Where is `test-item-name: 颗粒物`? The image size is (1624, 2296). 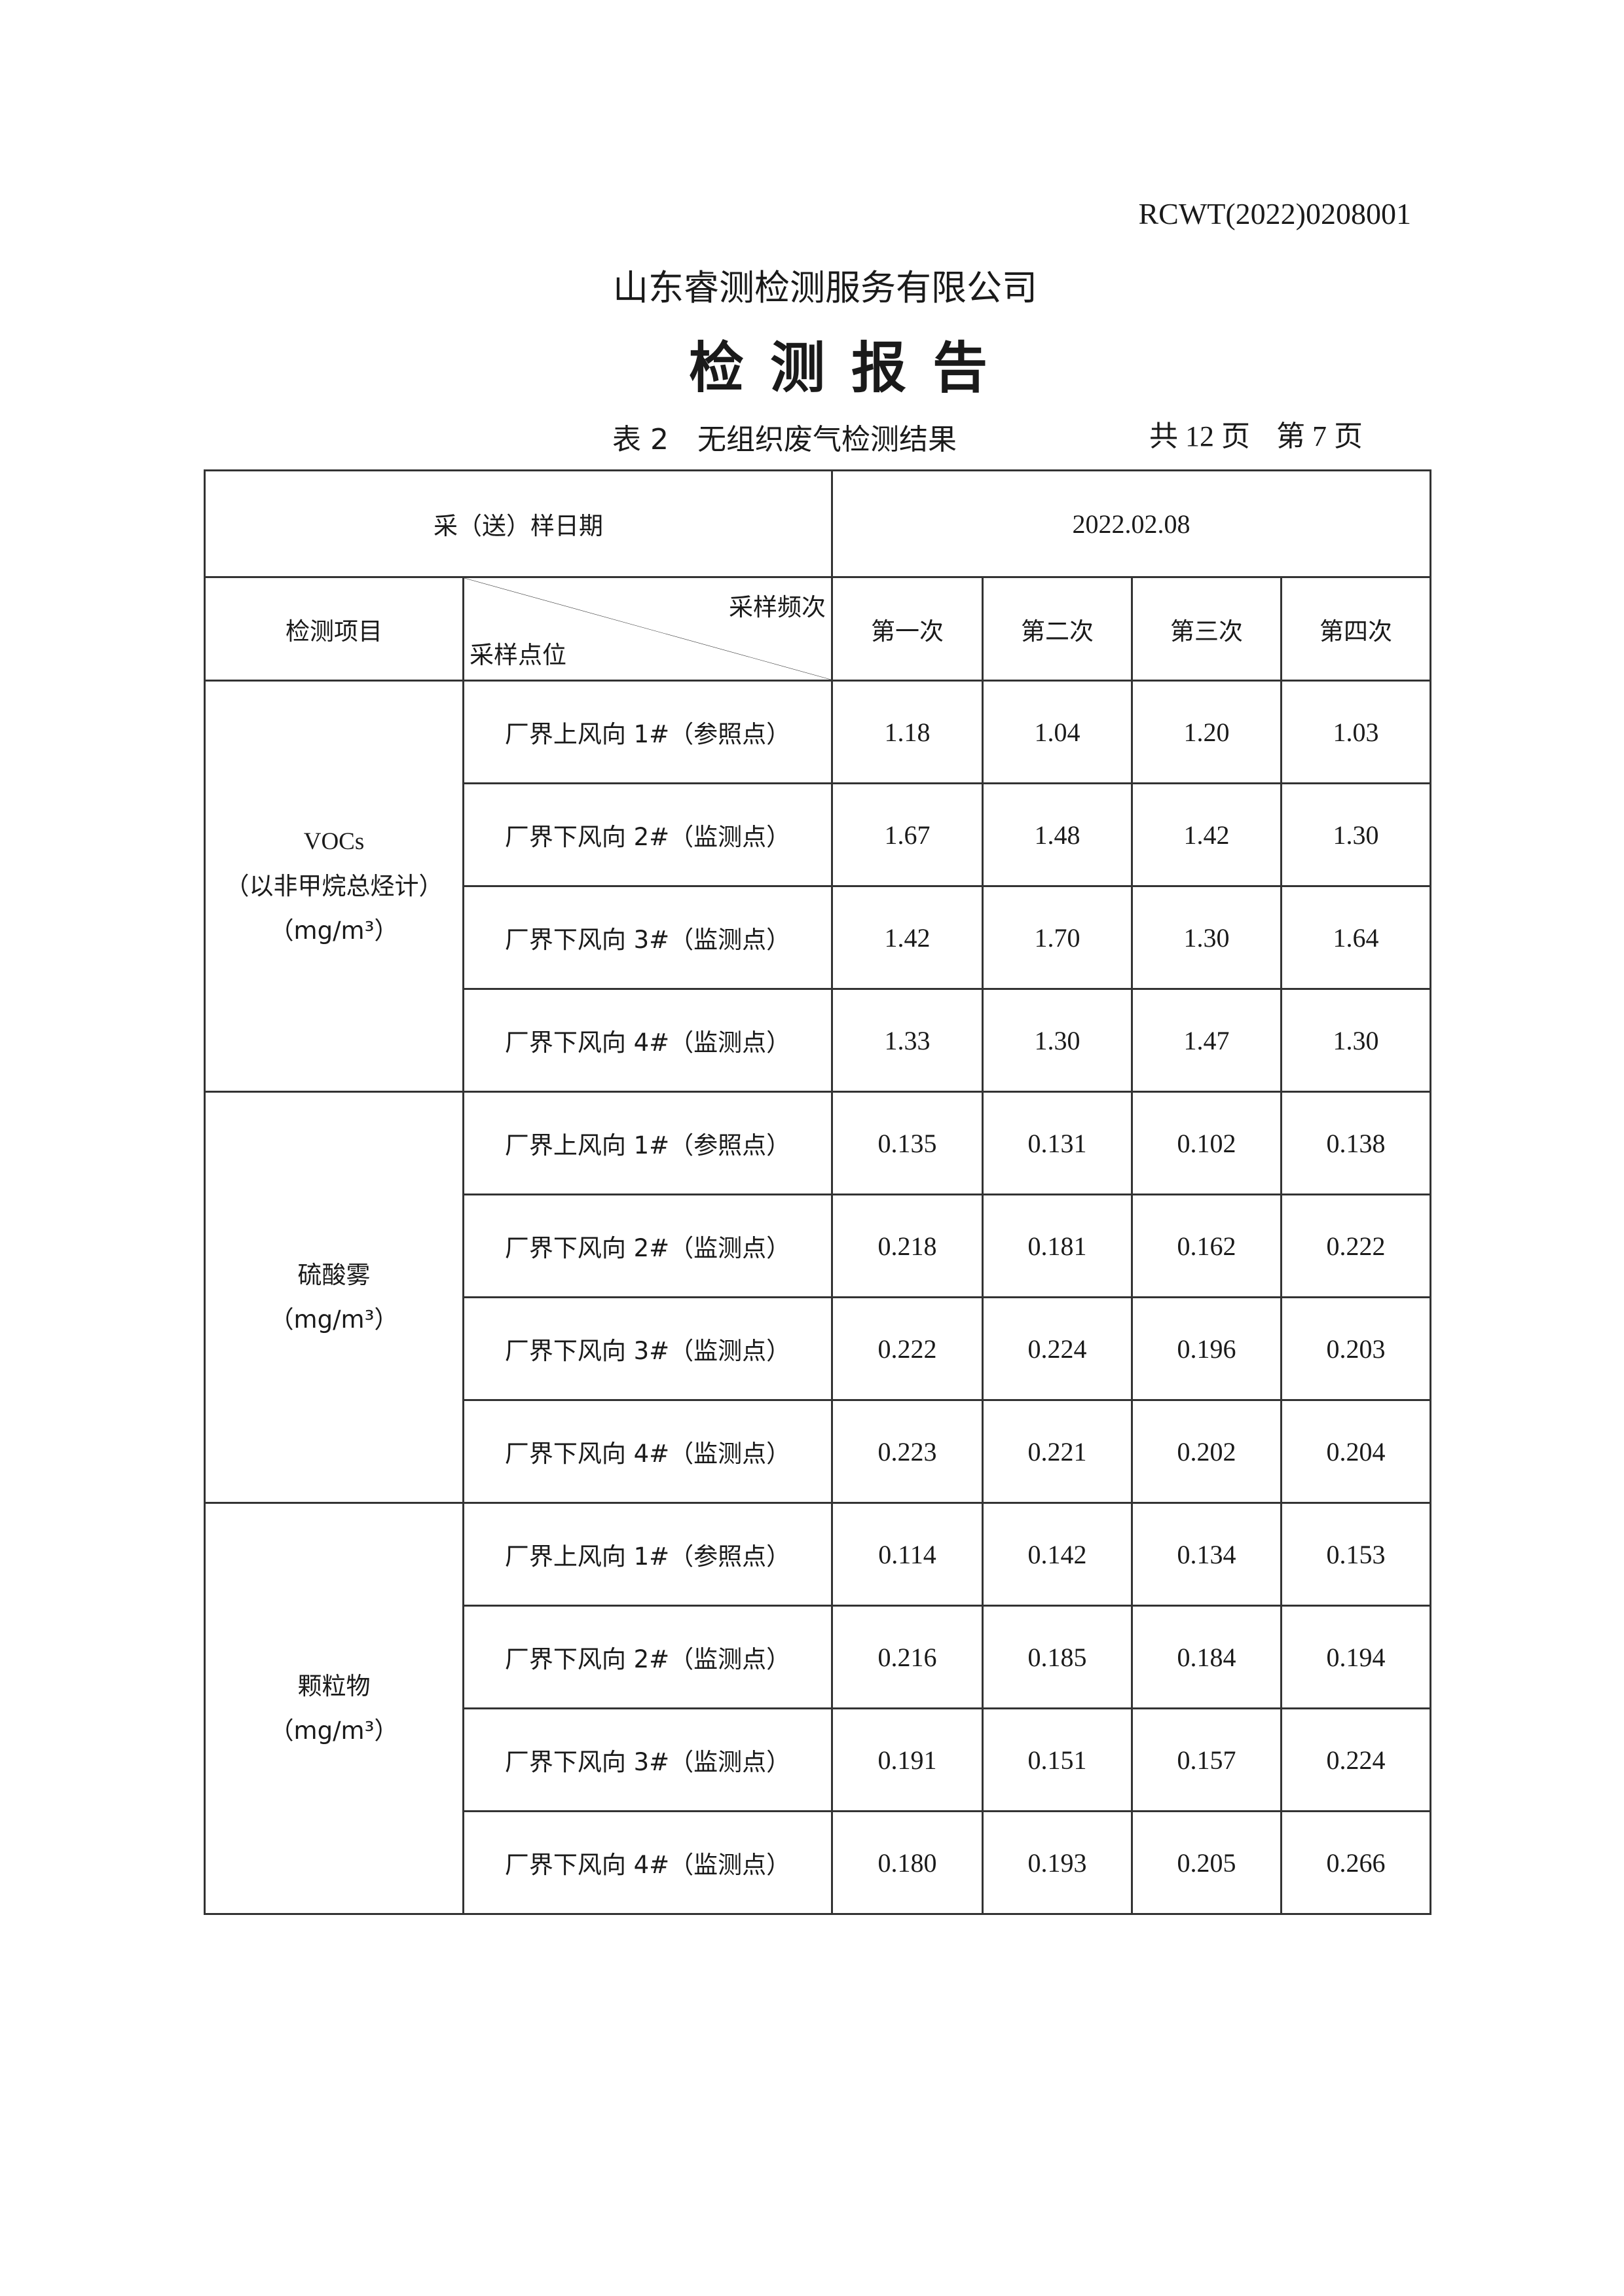 test-item-name: 颗粒物 is located at coordinates (334, 1685).